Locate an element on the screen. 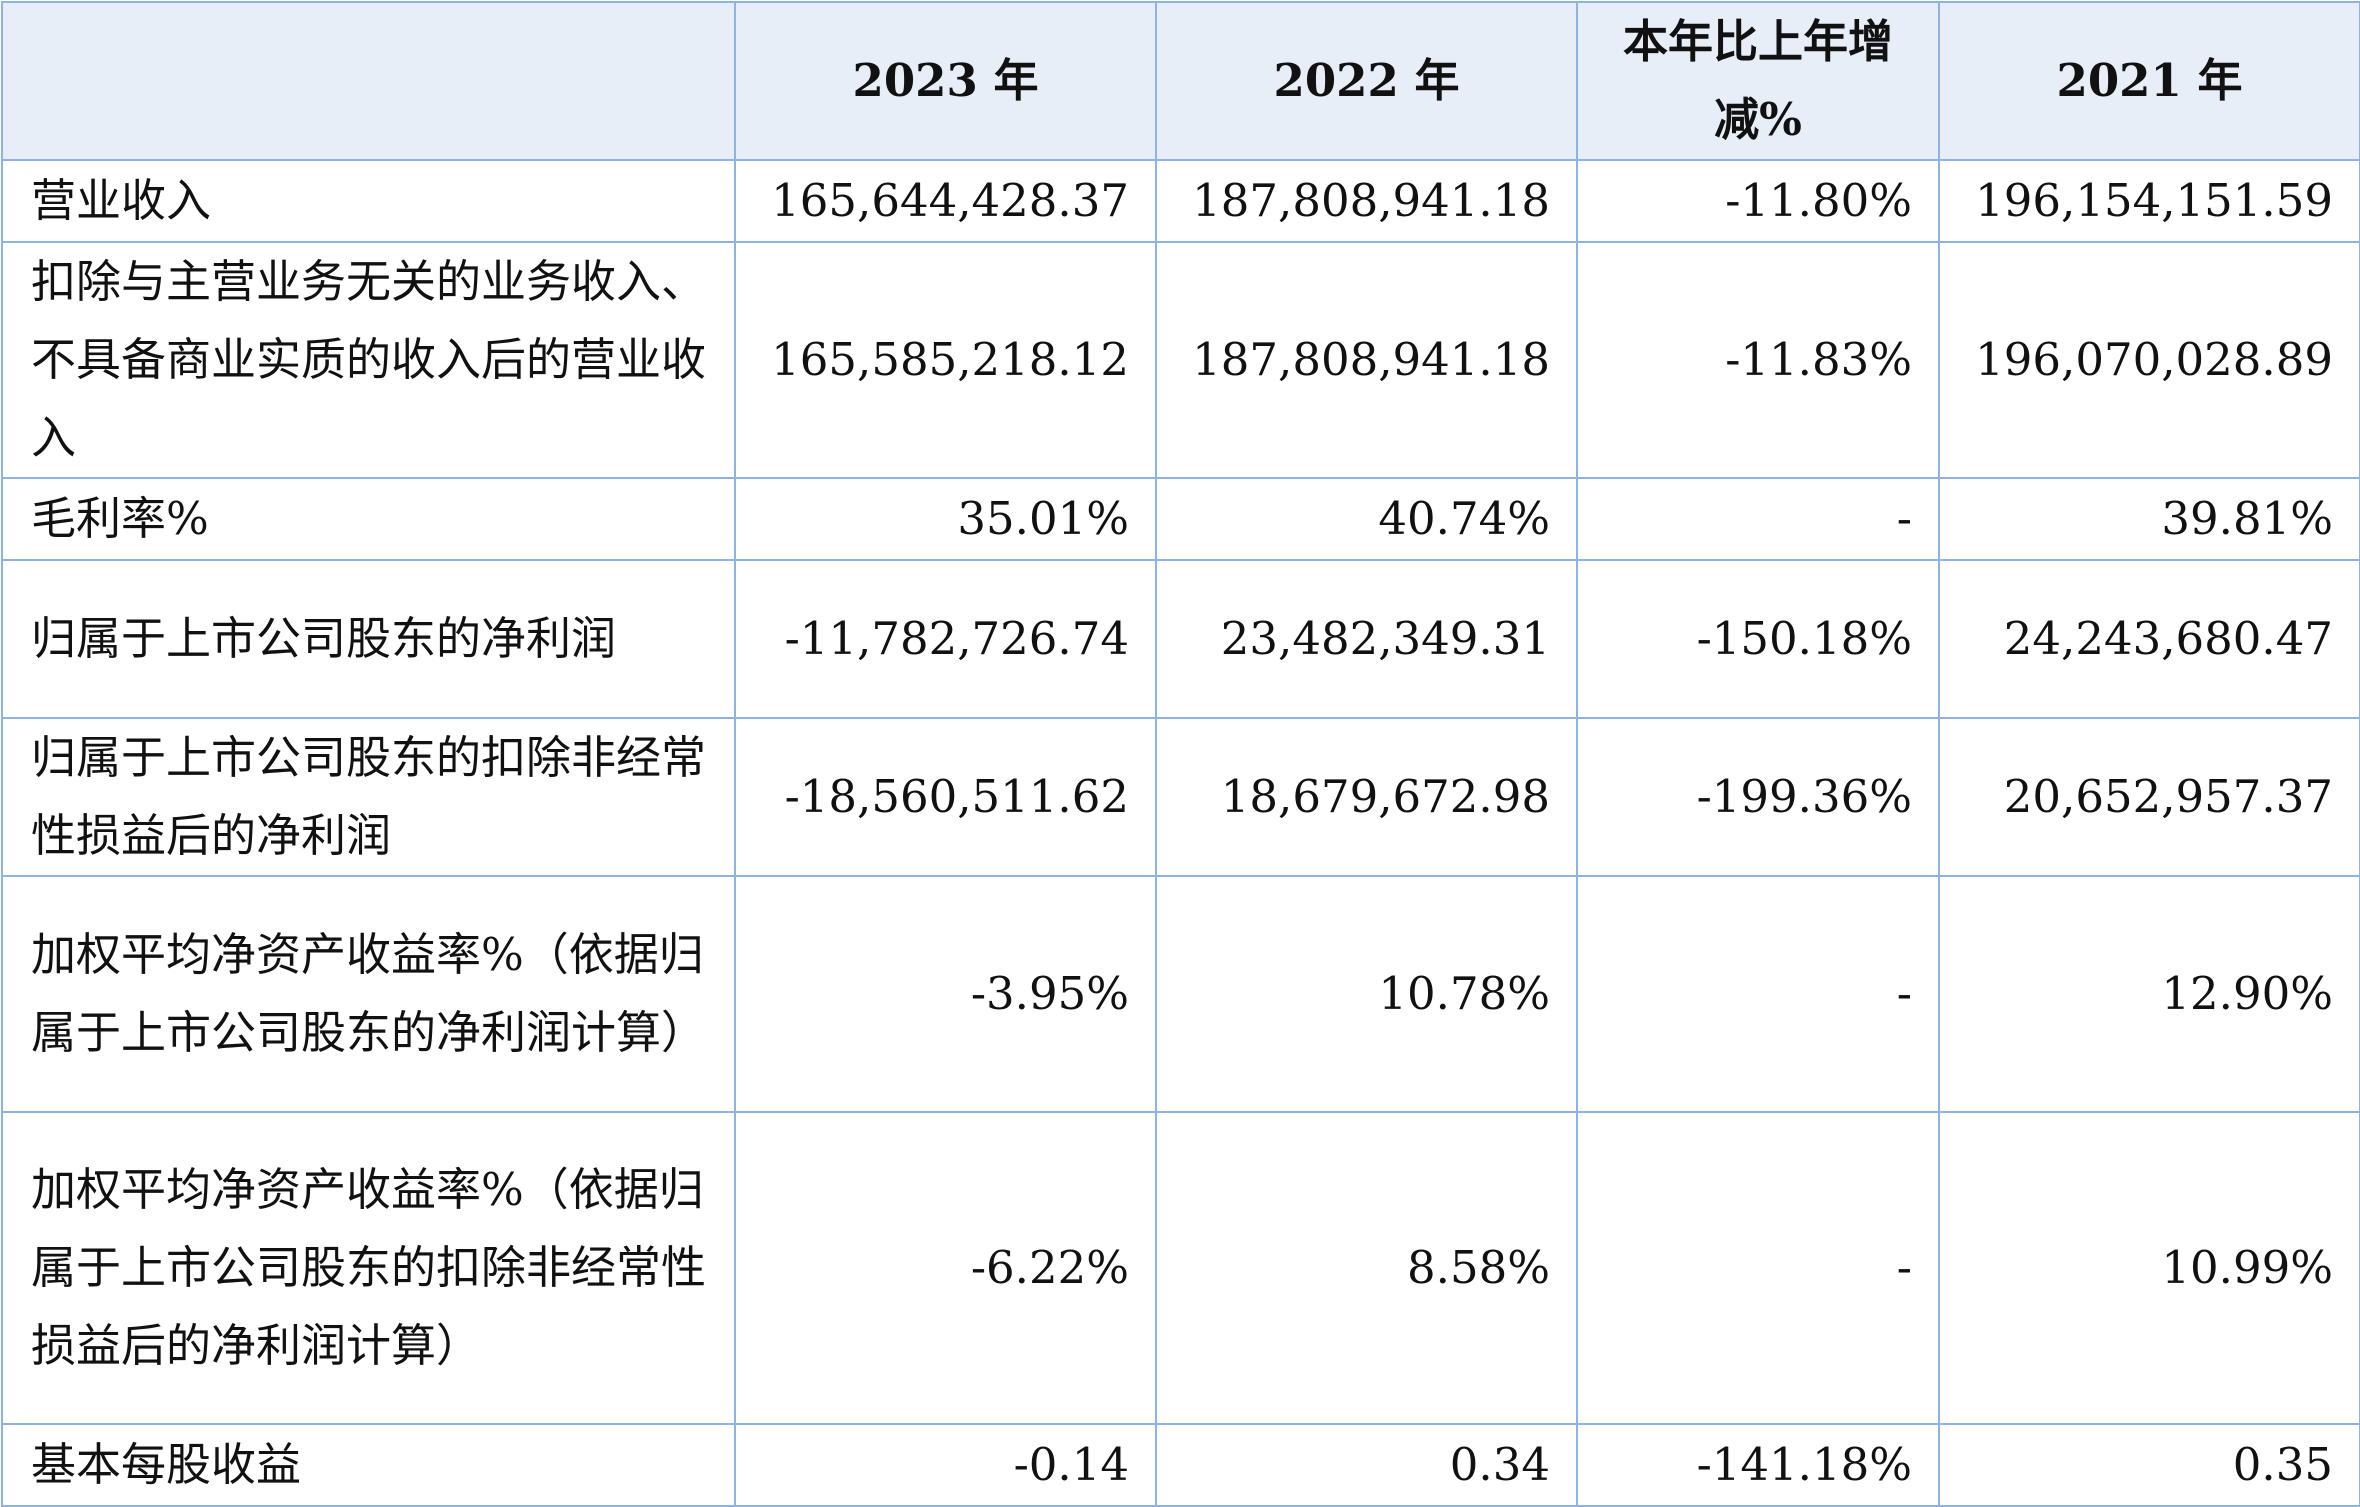  value-2021: 12.90% is located at coordinates (2149, 994).